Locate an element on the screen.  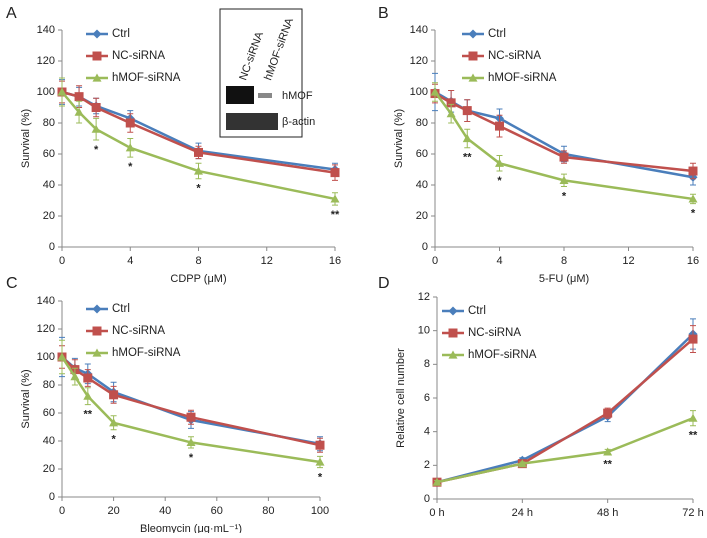
x-tick-label: 72 h is located at coordinates (692, 513).